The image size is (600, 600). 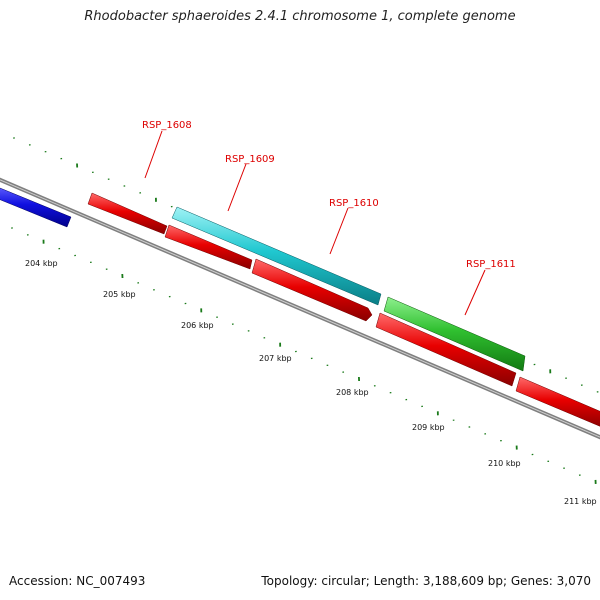 What do you see at coordinates (491, 264) in the screenshot?
I see `gene-label: RSP_1611` at bounding box center [491, 264].